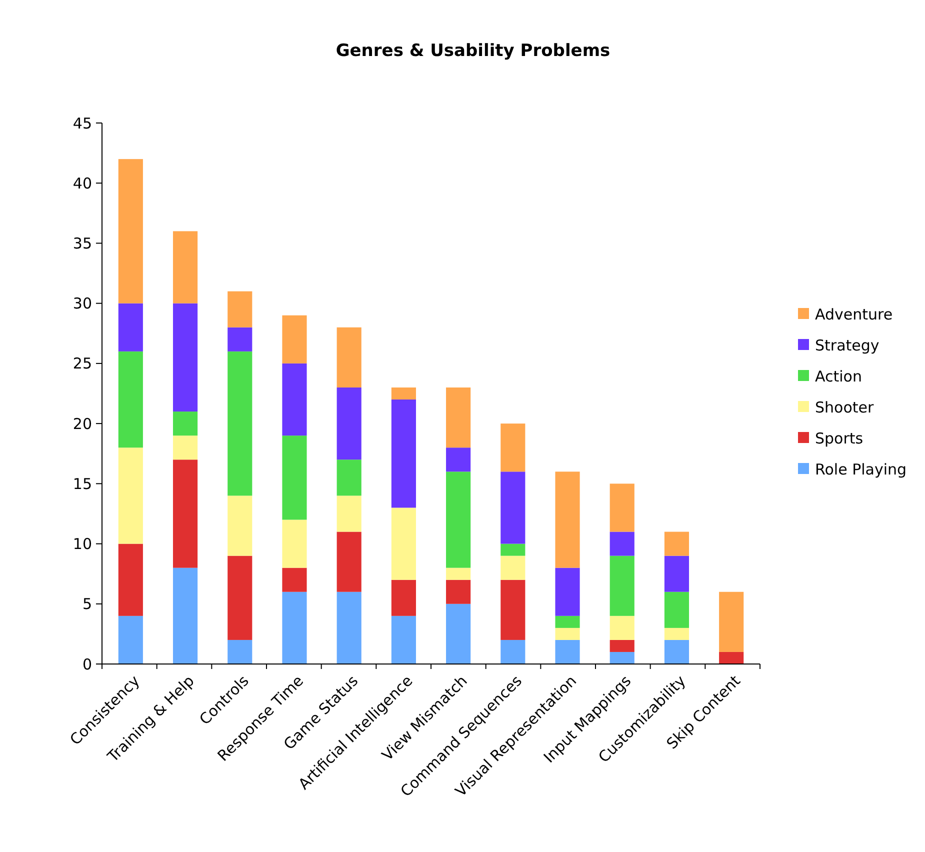 This screenshot has width=925, height=852. I want to click on legend-label: Action, so click(838, 376).